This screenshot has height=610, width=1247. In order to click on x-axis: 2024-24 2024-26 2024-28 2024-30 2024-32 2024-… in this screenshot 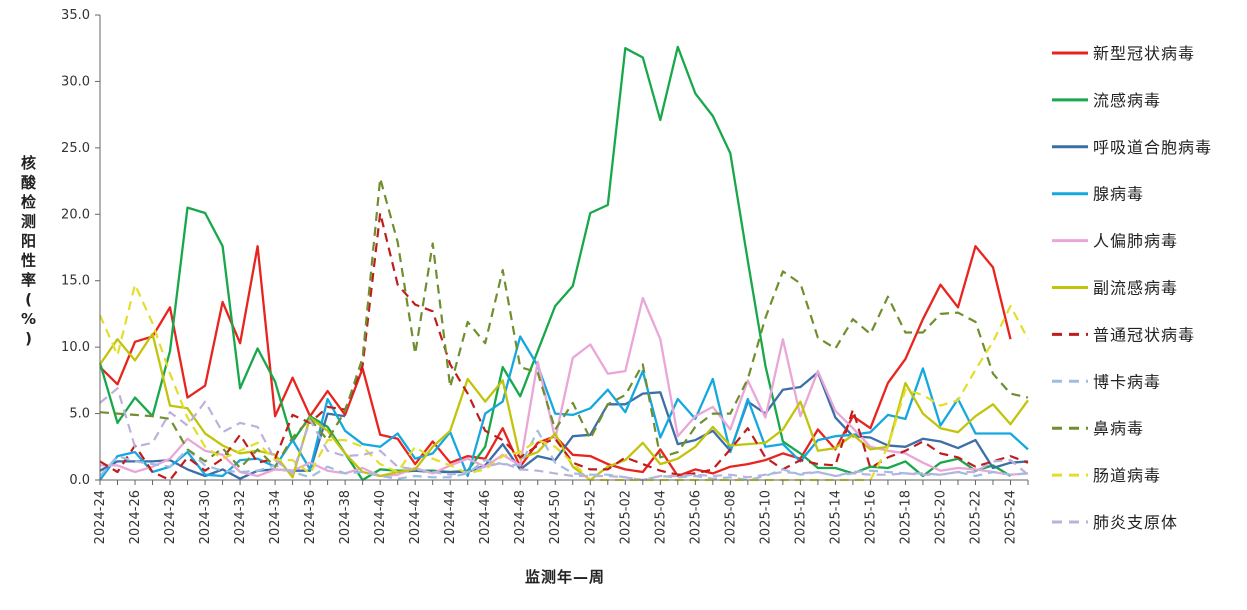, I will do `click(561, 511)`.